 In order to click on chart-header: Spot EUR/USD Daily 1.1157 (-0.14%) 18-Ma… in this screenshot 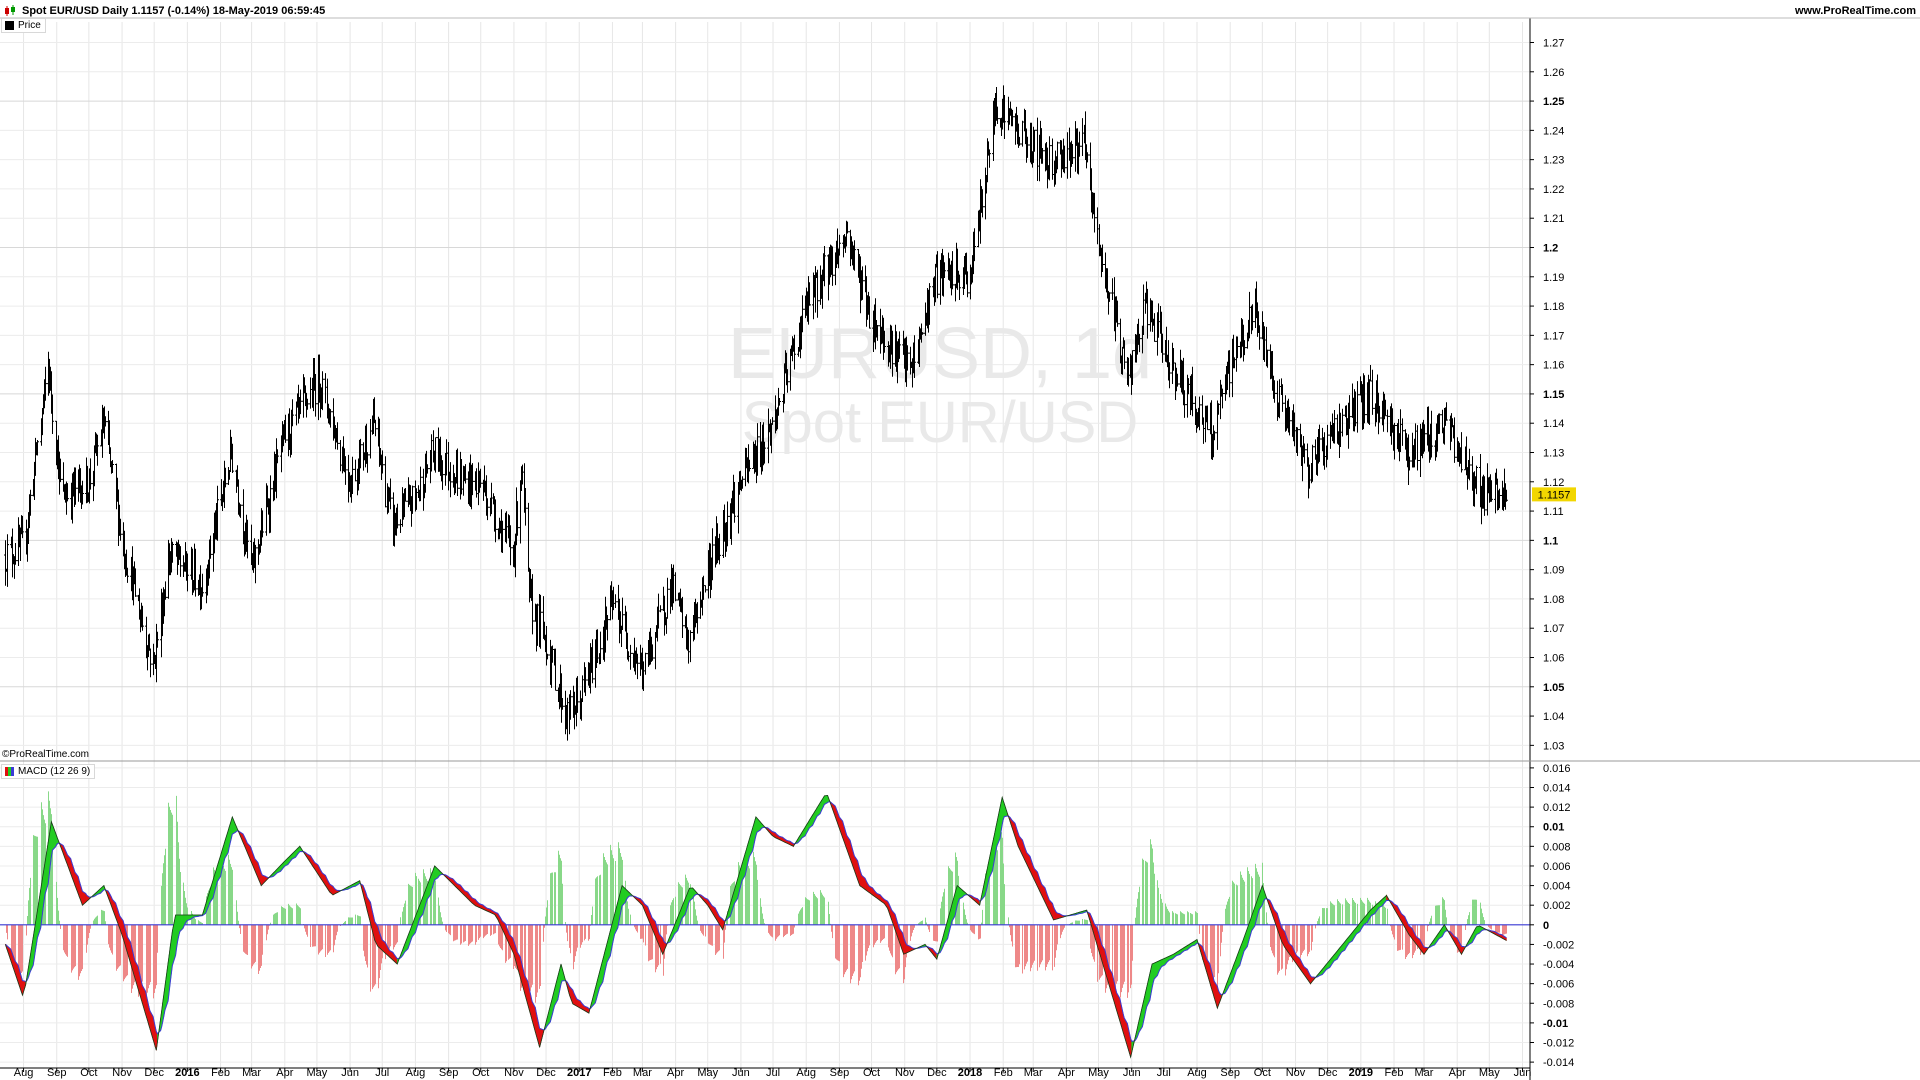, I will do `click(164, 11)`.